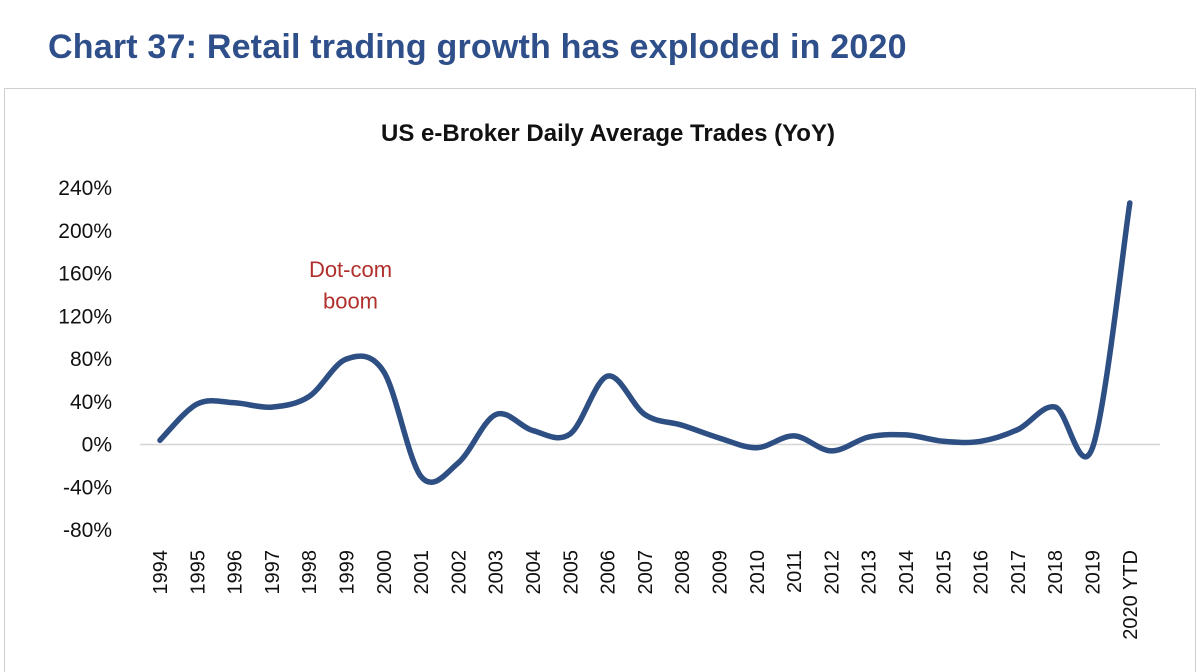 Image resolution: width=1200 pixels, height=672 pixels. Describe the element at coordinates (198, 572) in the screenshot. I see `x-tick-label: 1995` at that location.